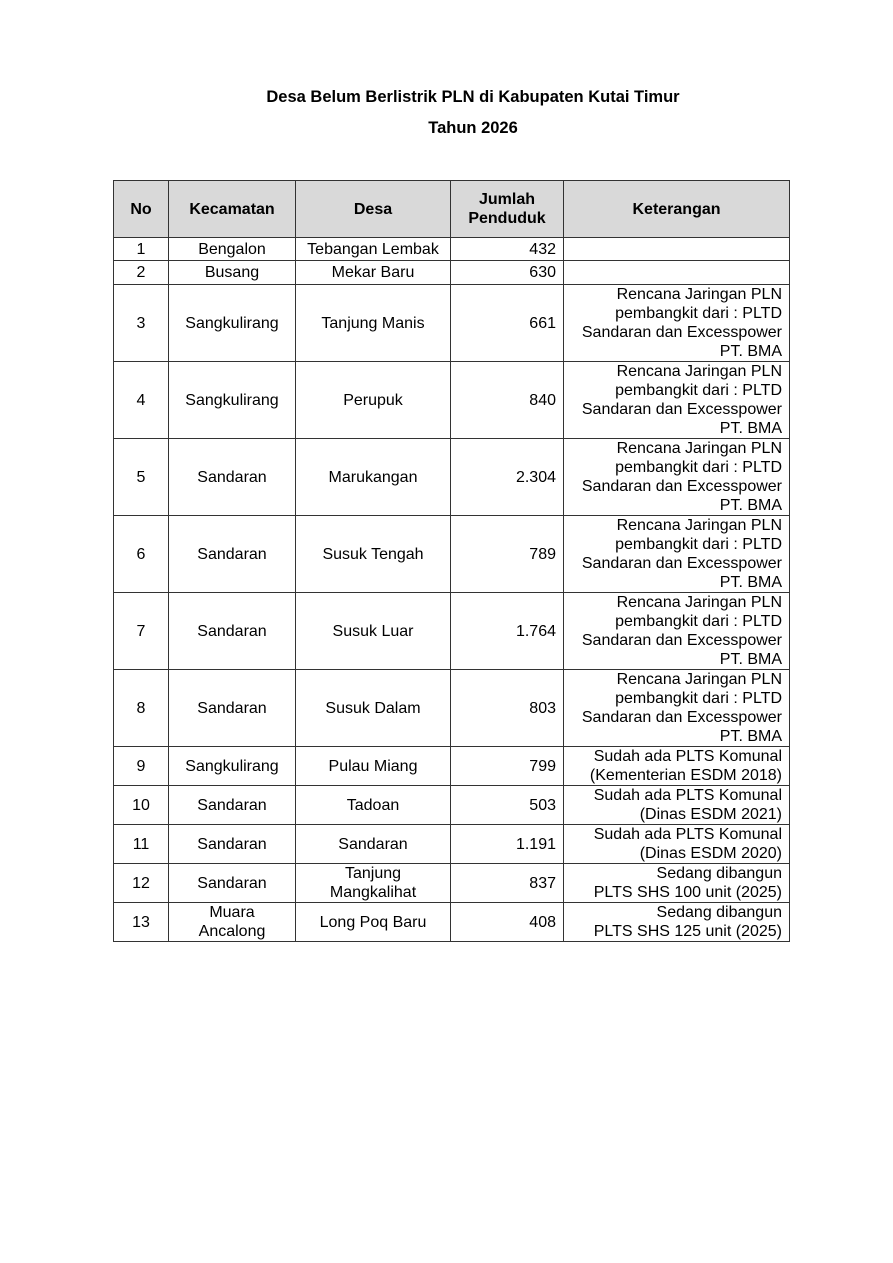  What do you see at coordinates (373, 323) in the screenshot?
I see `cell-desa: Tanjung Manis` at bounding box center [373, 323].